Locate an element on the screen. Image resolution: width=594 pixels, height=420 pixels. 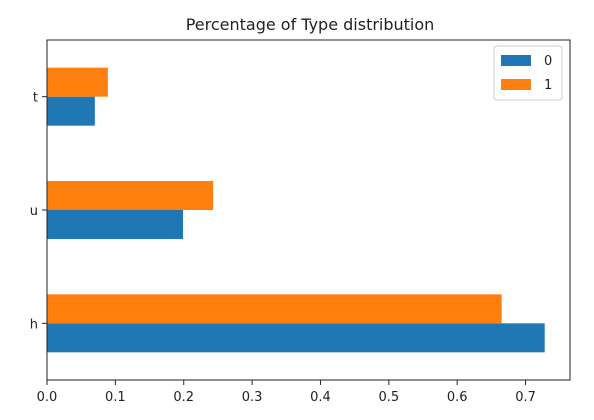
chart-title: Percentage of Type distribution is located at coordinates (310, 24).